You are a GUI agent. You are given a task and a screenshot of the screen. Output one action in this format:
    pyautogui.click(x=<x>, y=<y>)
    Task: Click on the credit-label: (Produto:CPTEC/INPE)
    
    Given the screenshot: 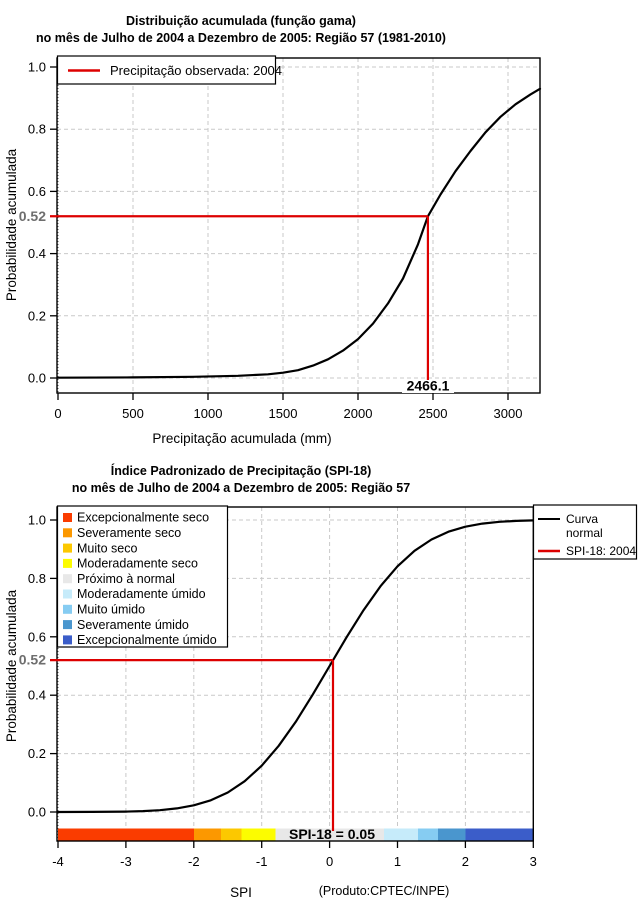 What is the action you would take?
    pyautogui.click(x=384, y=891)
    